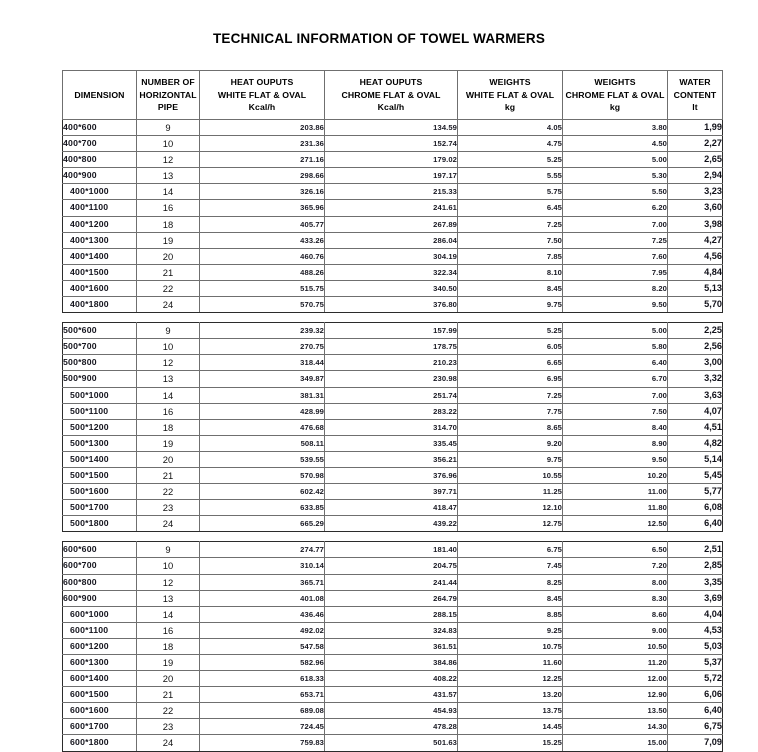 The image size is (758, 752). I want to click on cell-heat-output-chrome: 230.98, so click(391, 379).